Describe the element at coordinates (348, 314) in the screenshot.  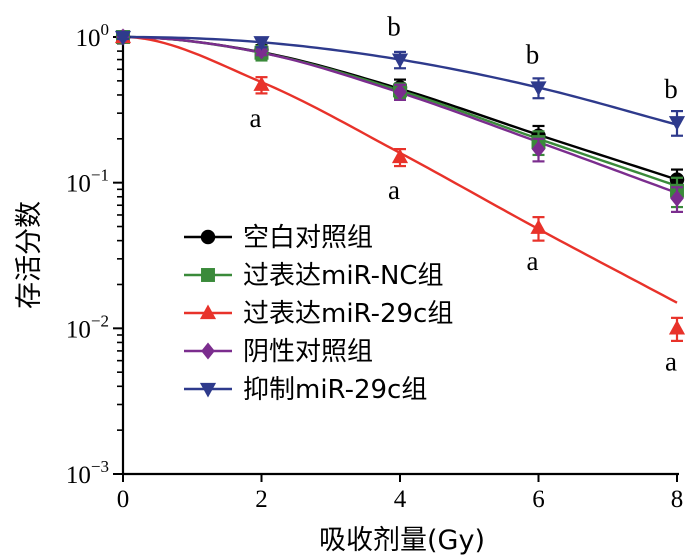
I see `legend-label: 过表达miR-29c组` at that location.